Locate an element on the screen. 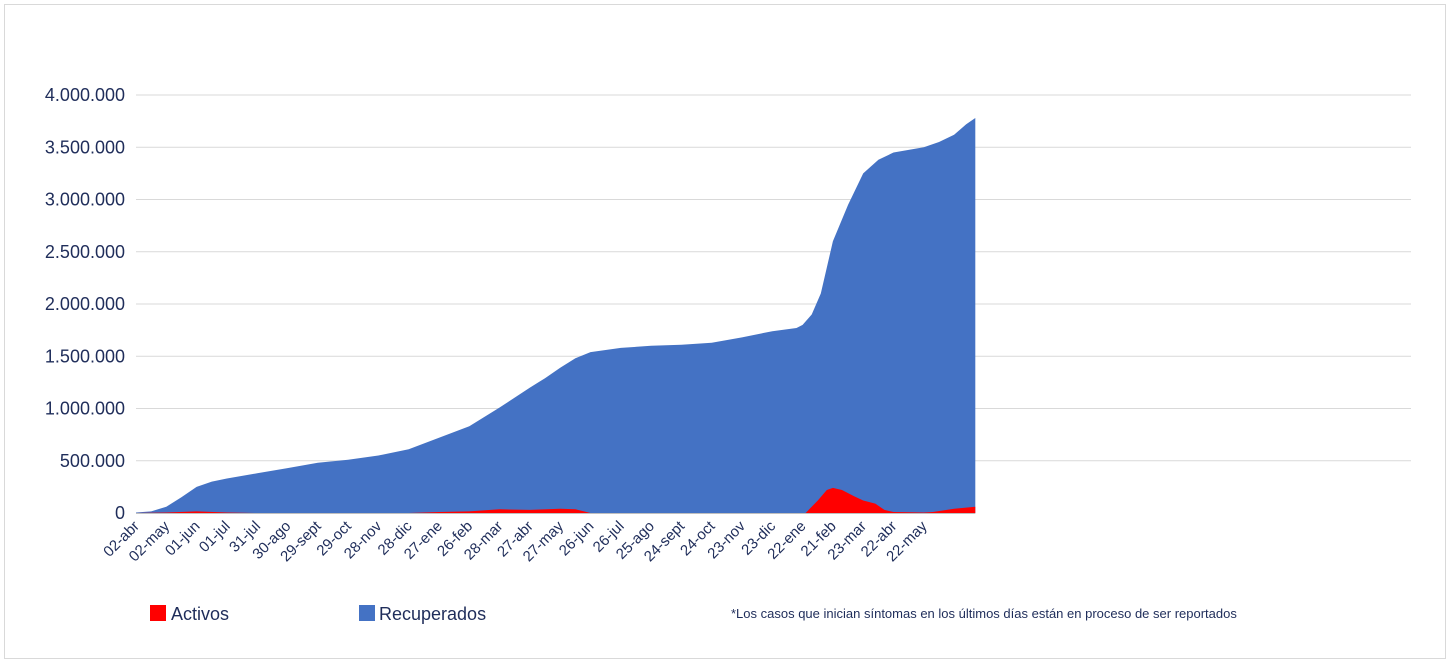 The height and width of the screenshot is (663, 1450). x-tick-label: 01-jun is located at coordinates (183, 539).